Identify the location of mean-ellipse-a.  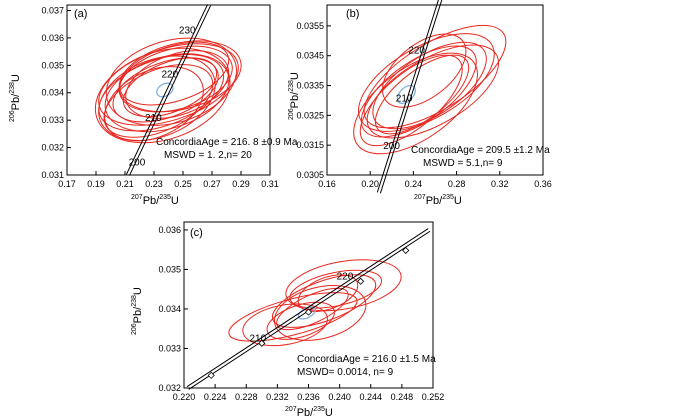
(165, 90).